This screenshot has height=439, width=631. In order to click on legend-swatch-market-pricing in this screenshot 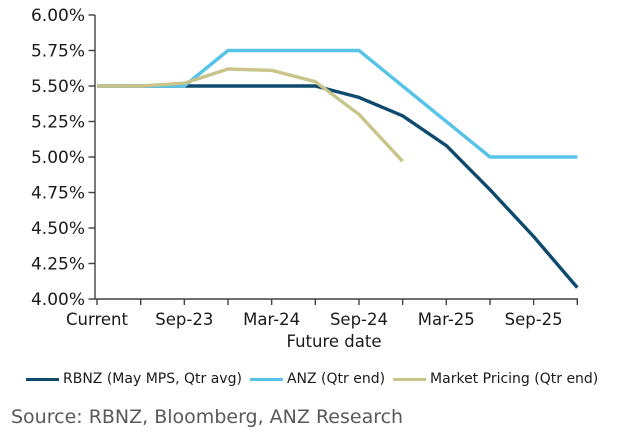, I will do `click(410, 379)`.